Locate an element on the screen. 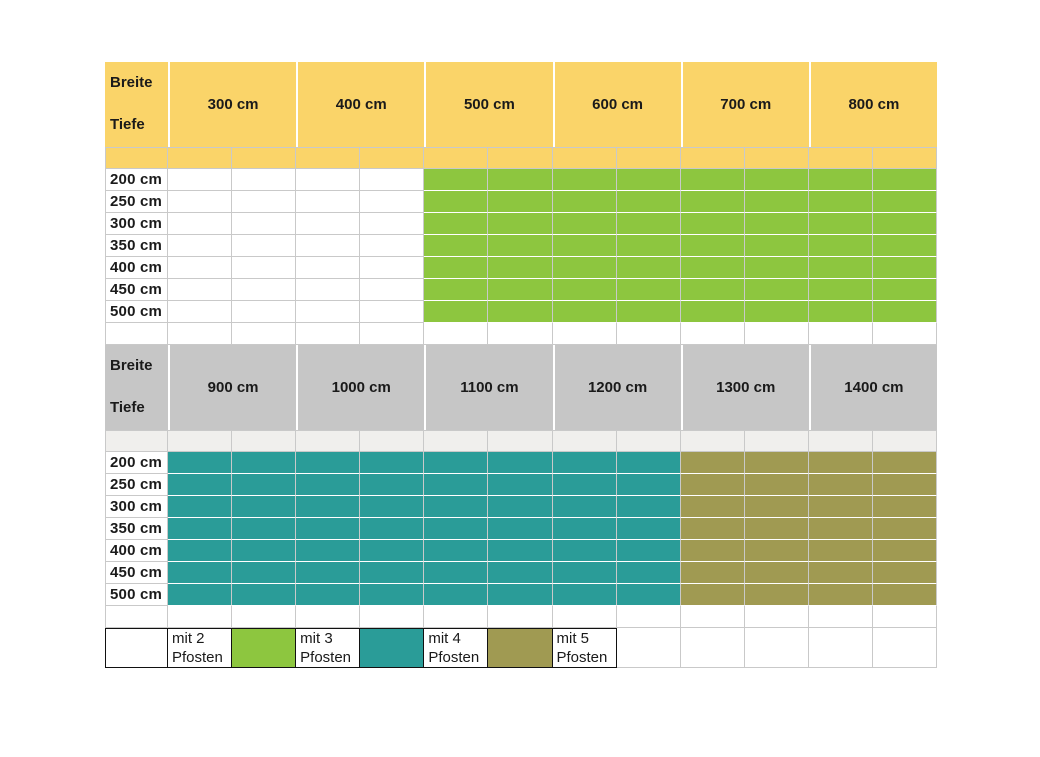 The image size is (1040, 757). column-header: 1300 cm is located at coordinates (744, 387).